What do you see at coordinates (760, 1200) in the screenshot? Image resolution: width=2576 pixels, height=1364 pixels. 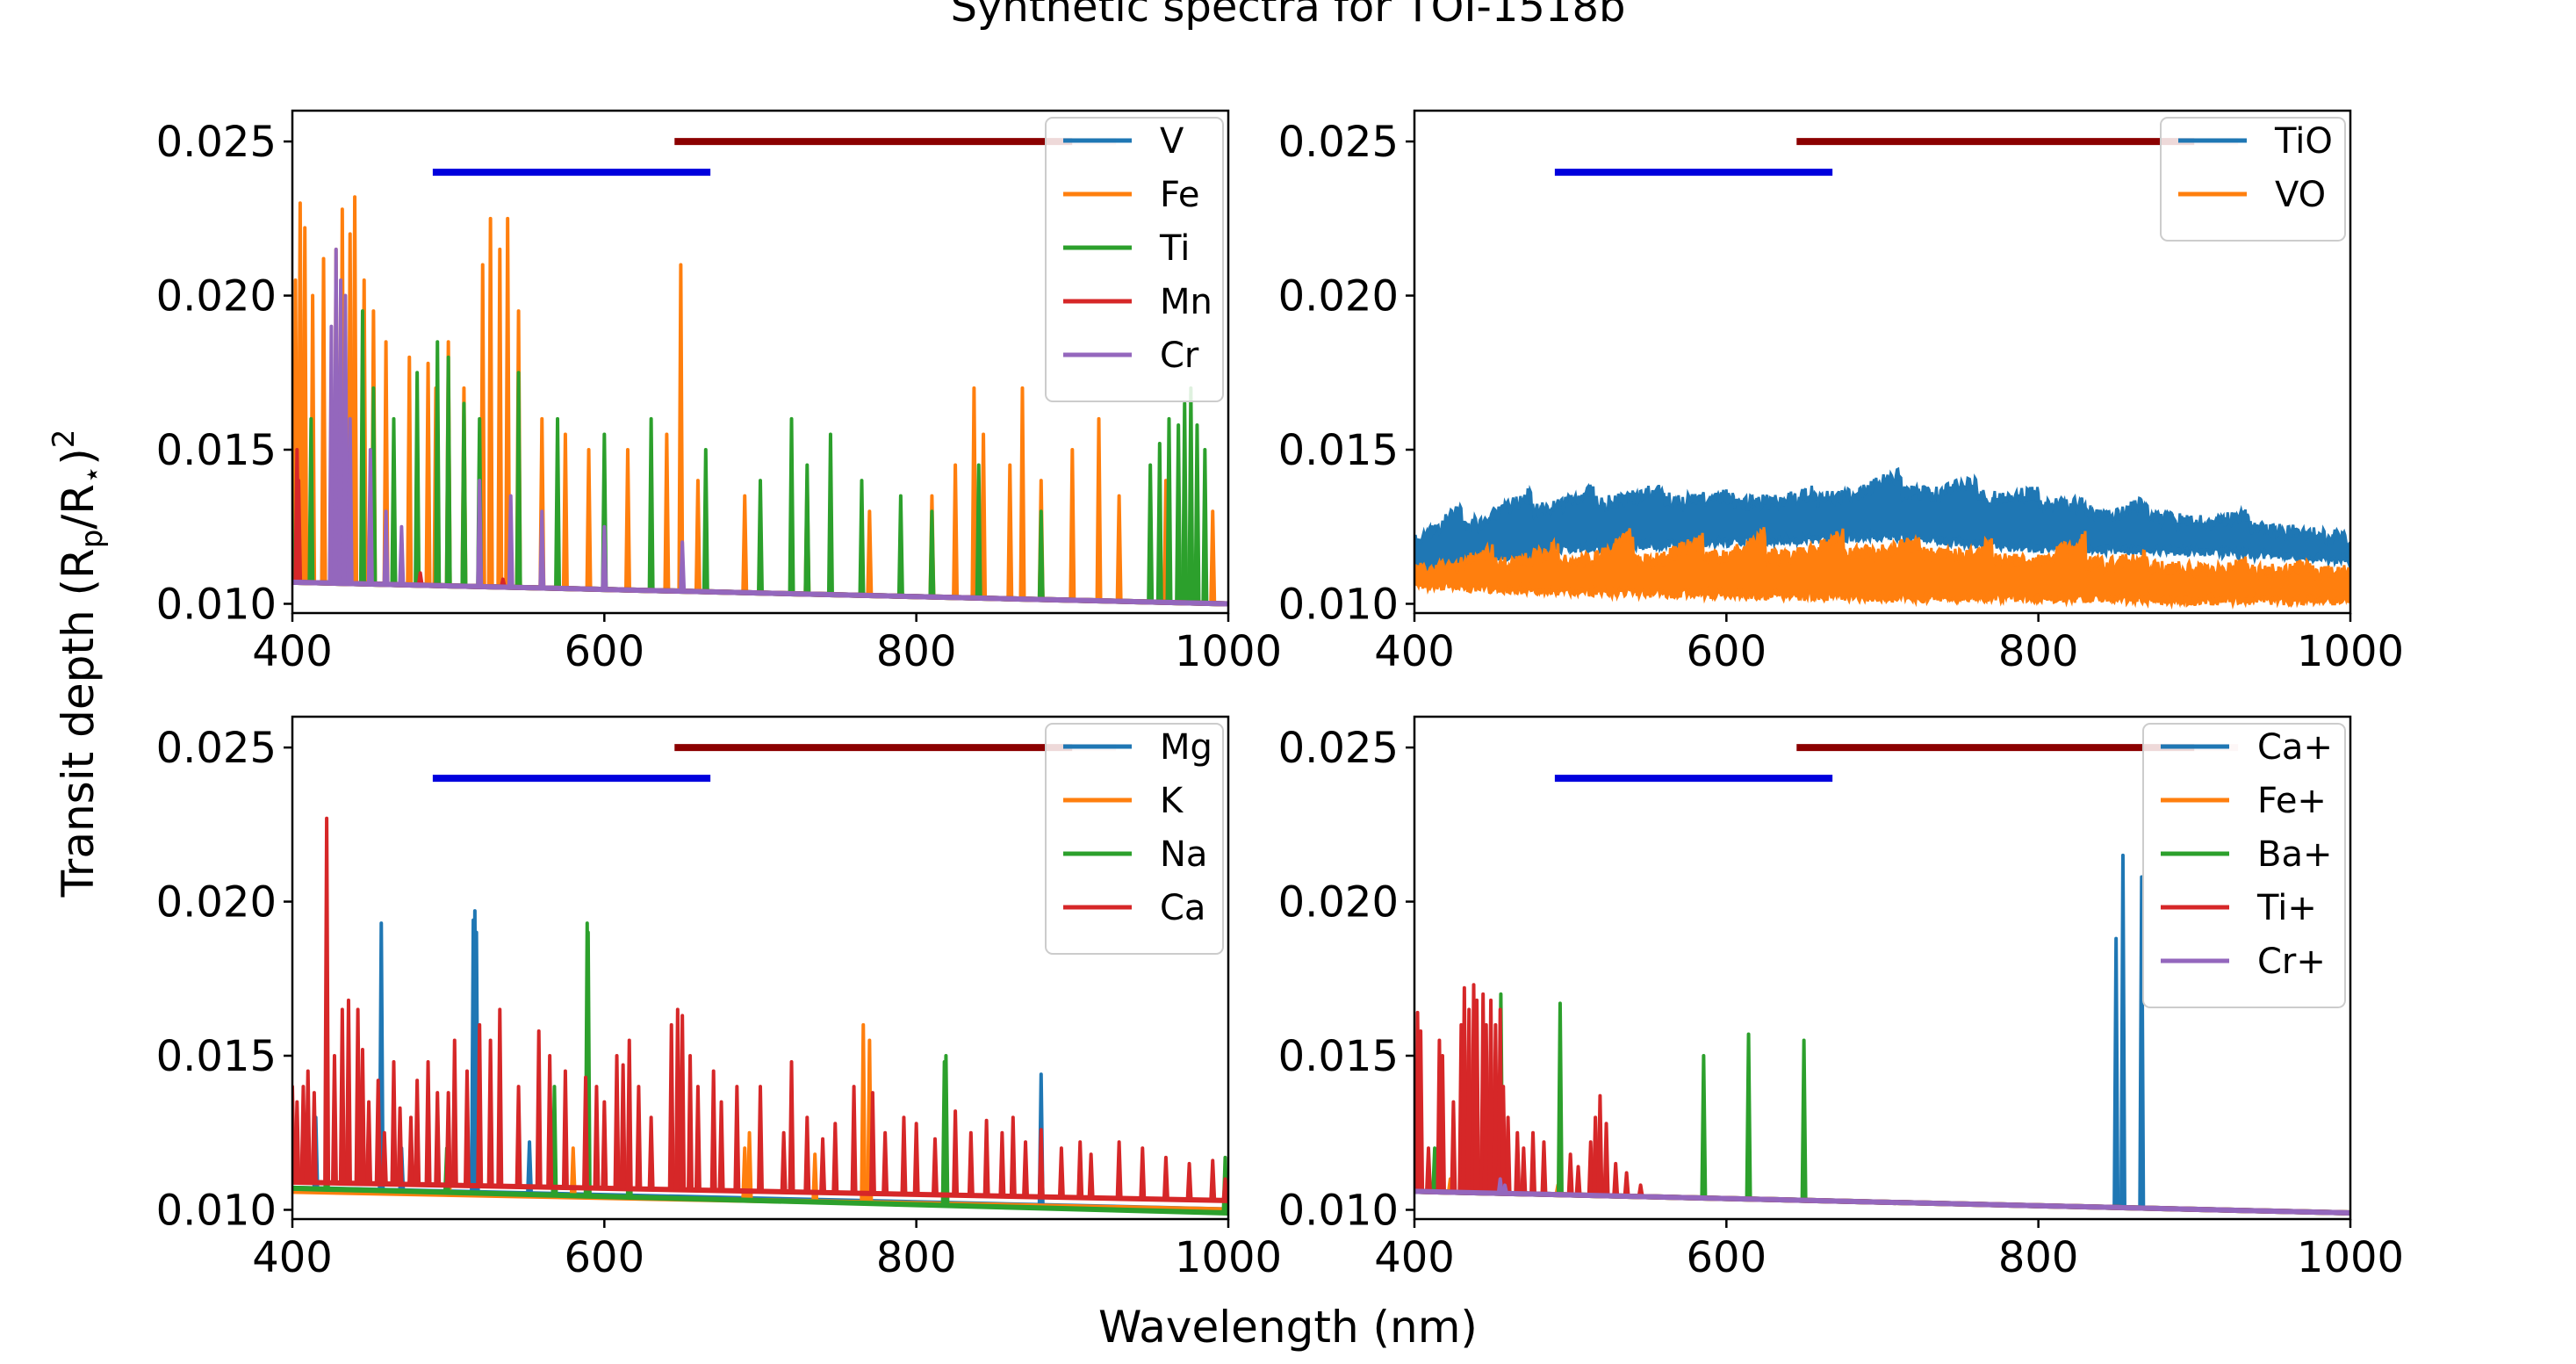 I see `series-baseline-na` at bounding box center [760, 1200].